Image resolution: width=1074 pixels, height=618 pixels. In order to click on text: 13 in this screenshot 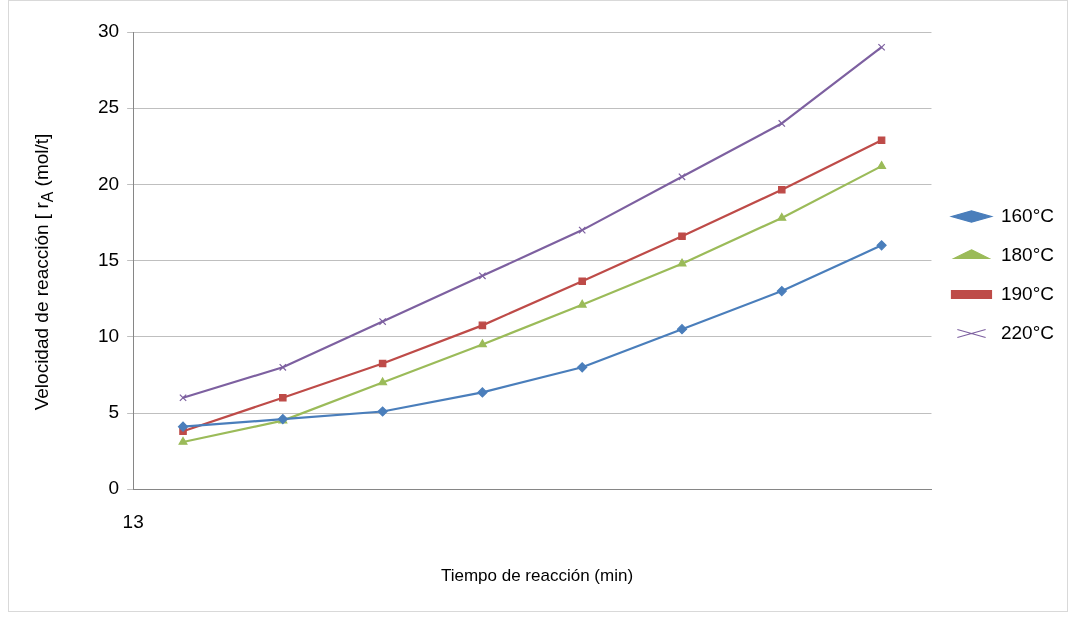, I will do `click(133, 521)`.